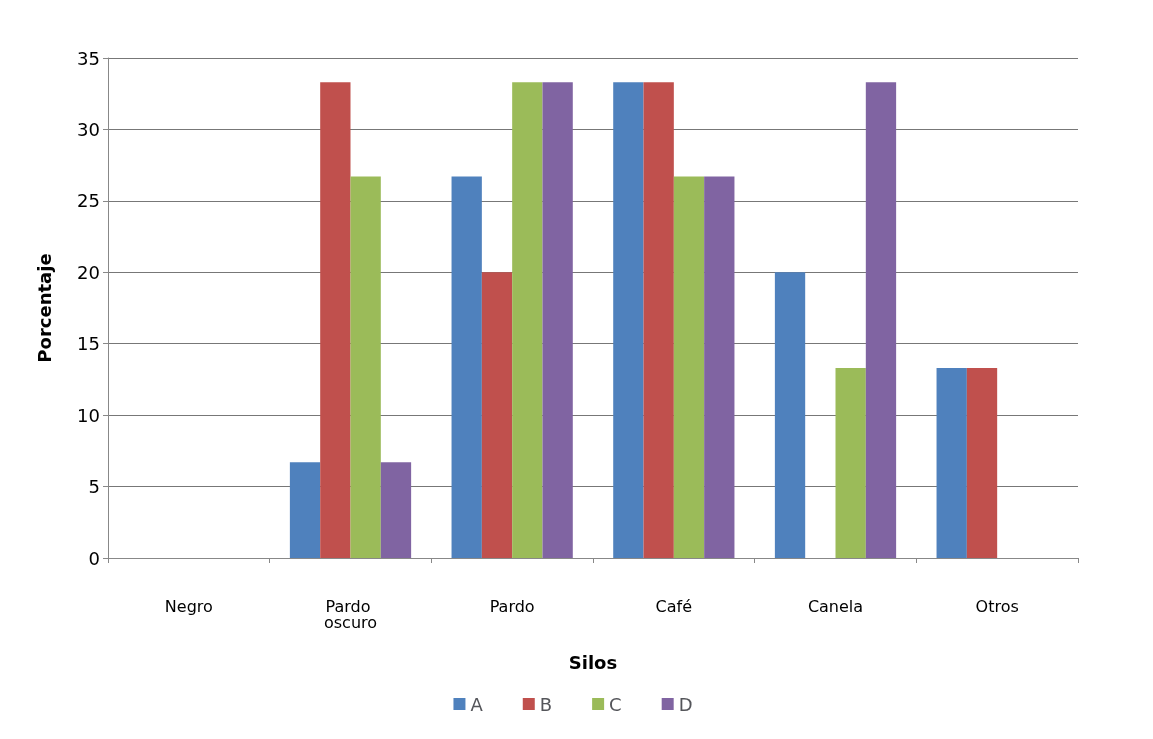 Image resolution: width=1153 pixels, height=739 pixels. Describe the element at coordinates (350, 614) in the screenshot. I see `x-tick-label: Pardo oscuro` at that location.